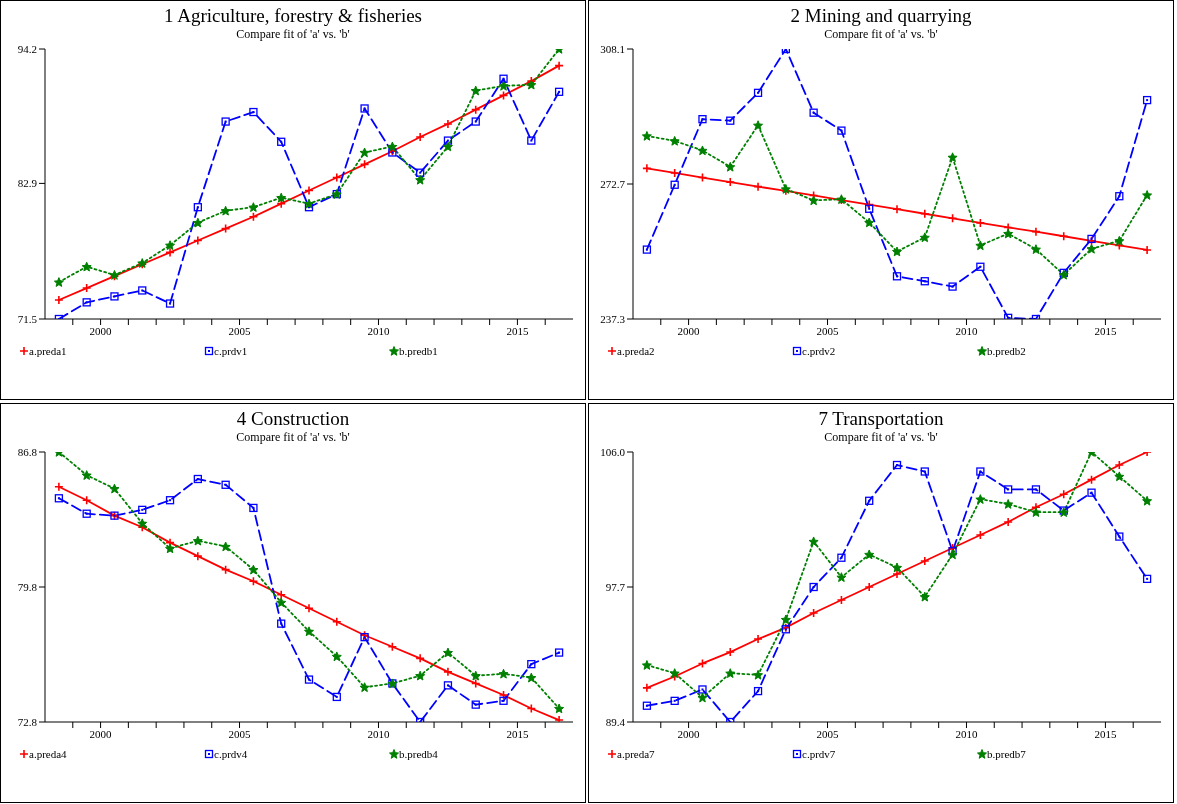  Describe the element at coordinates (615, 586) in the screenshot. I see `y-tick-label: 97.7` at that location.